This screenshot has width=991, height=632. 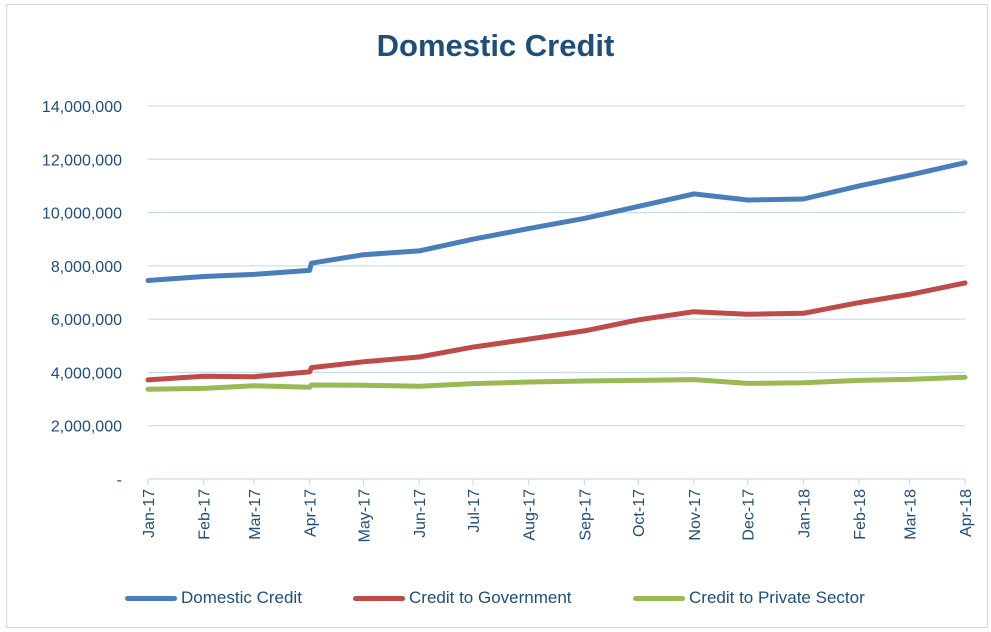 I want to click on x-tick-label: Jul-17, so click(x=474, y=511).